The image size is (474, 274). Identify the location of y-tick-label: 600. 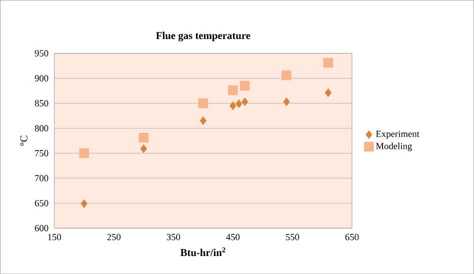
(41, 228).